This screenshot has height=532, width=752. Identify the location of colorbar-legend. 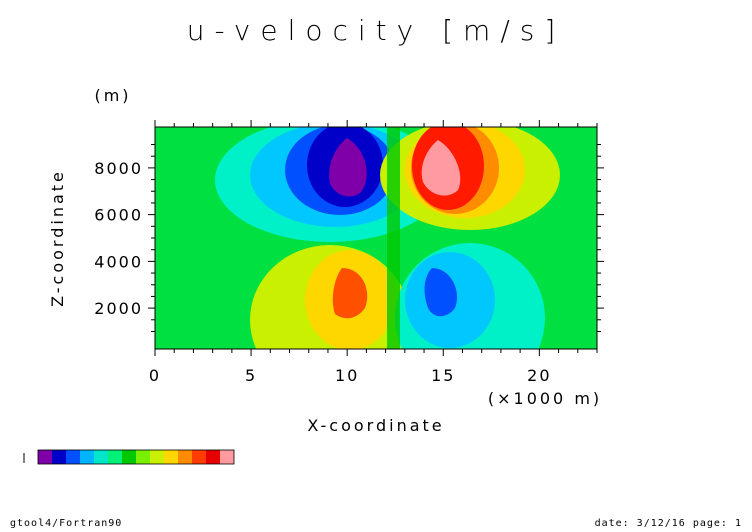
(129, 457).